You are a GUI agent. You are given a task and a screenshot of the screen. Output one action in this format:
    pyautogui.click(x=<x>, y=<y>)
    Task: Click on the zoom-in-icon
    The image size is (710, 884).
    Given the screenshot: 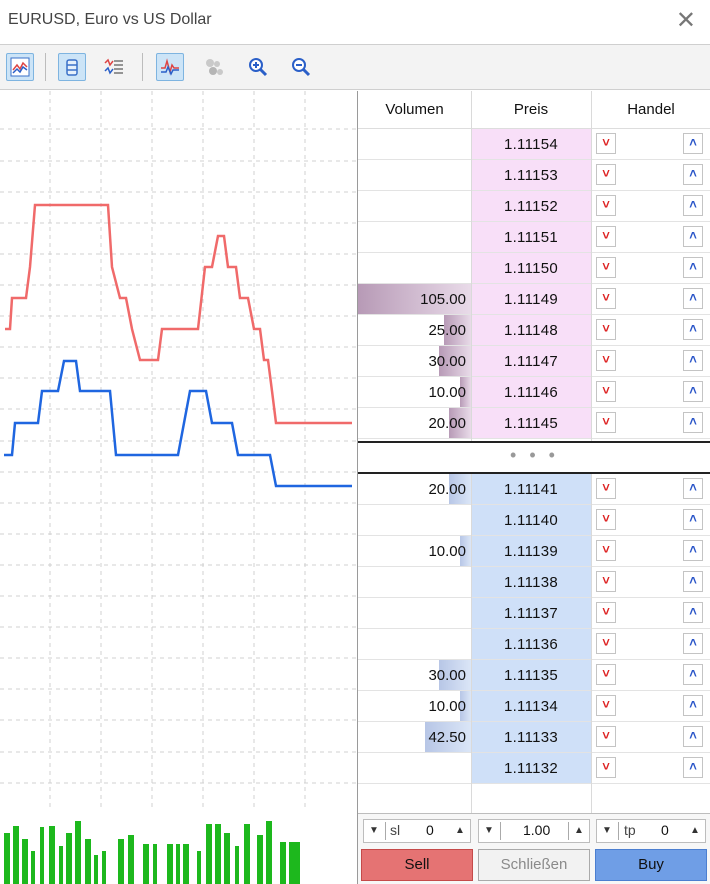 What is the action you would take?
    pyautogui.click(x=258, y=67)
    